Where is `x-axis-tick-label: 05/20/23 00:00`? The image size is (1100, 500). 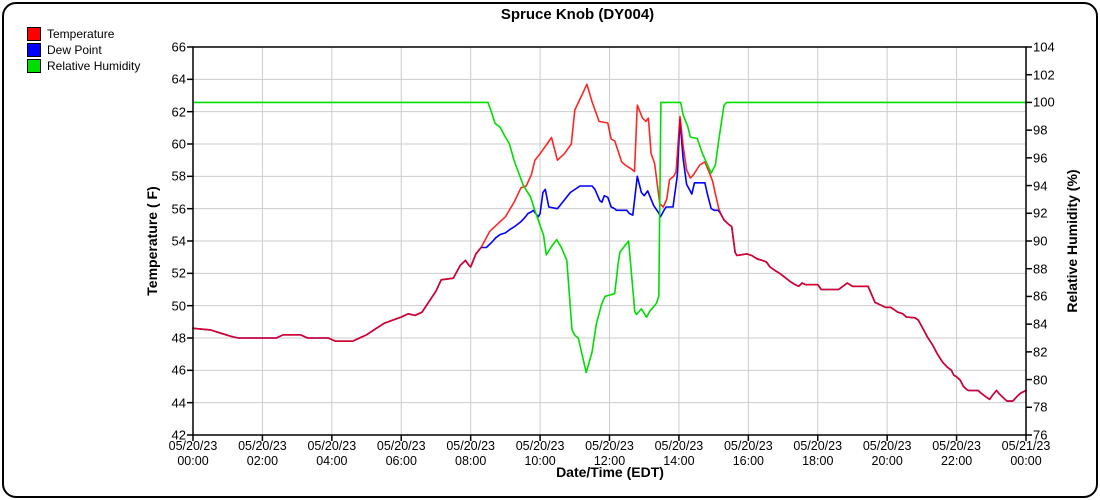 x-axis-tick-label: 05/20/23 00:00 is located at coordinates (193, 453).